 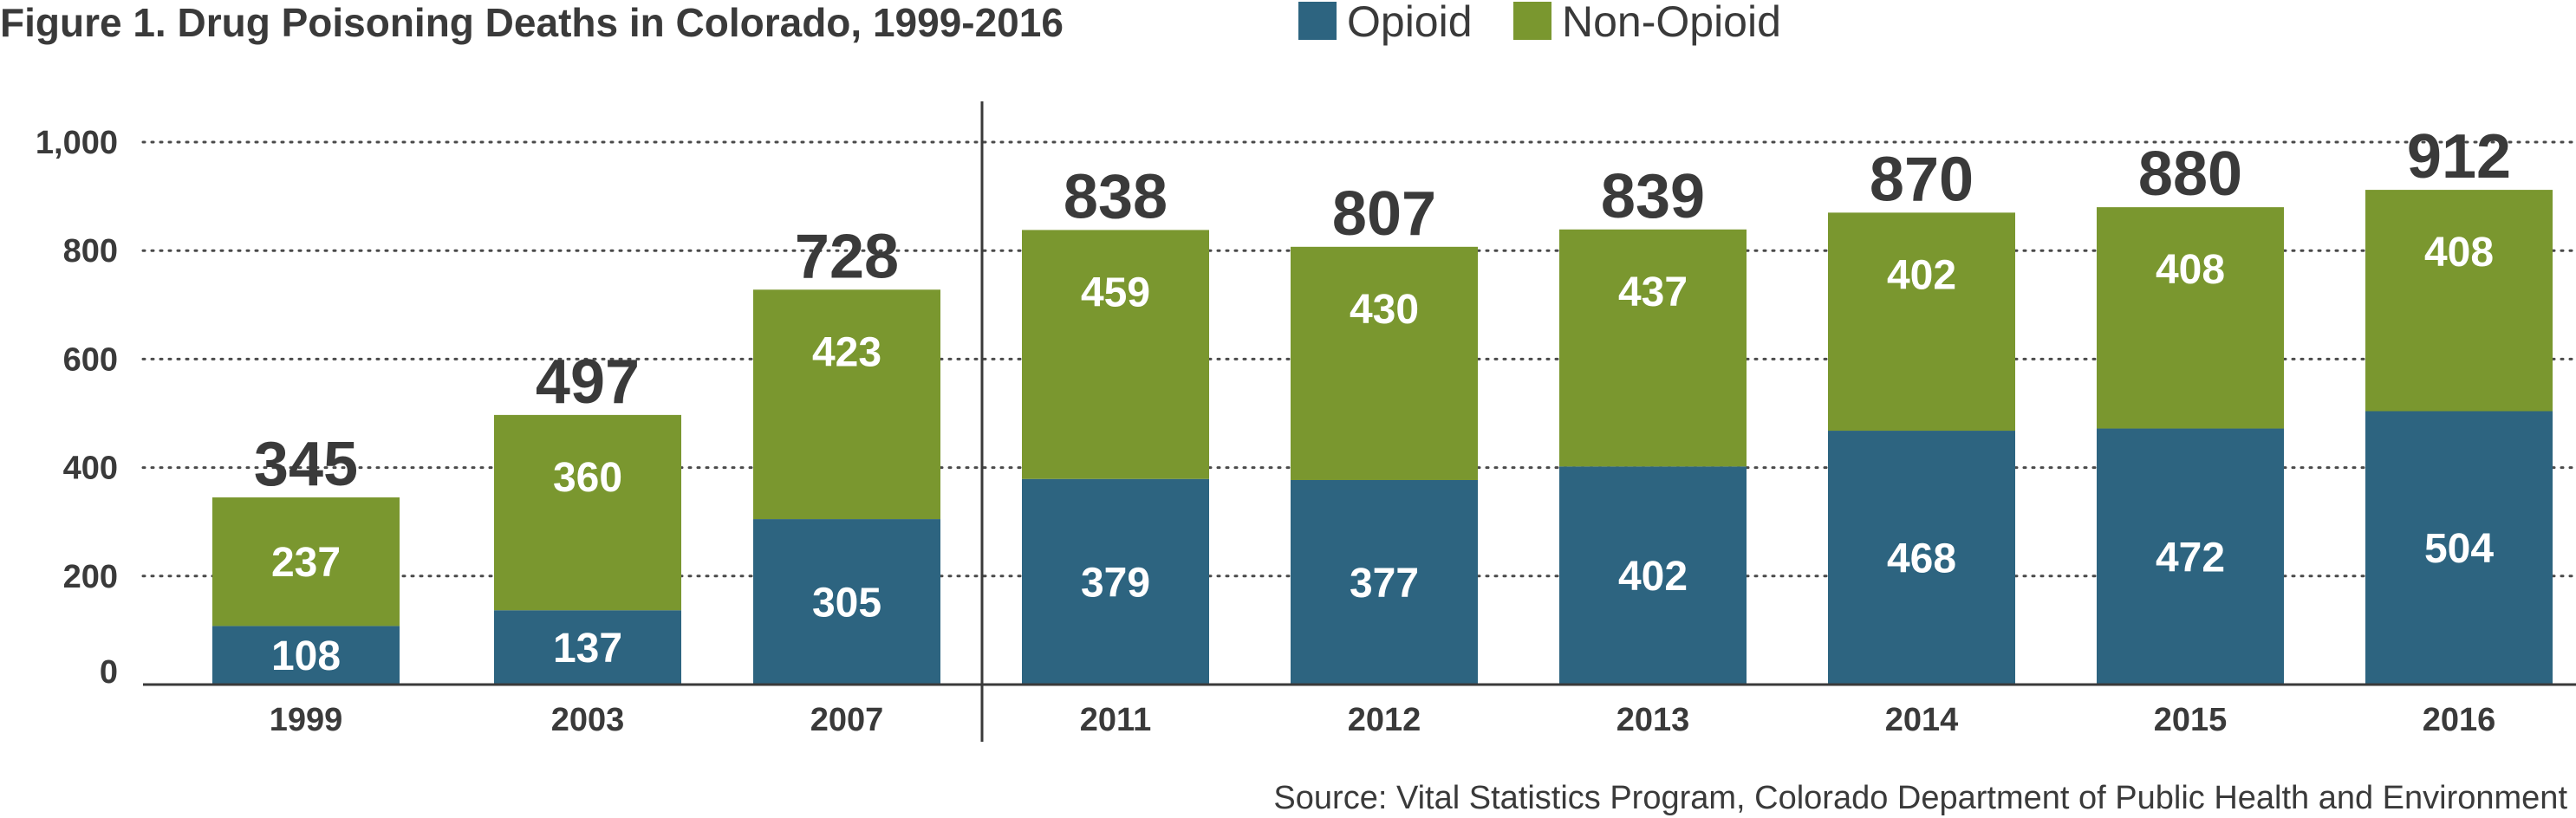 What do you see at coordinates (1317, 21) in the screenshot?
I see `legend-swatch-opioid` at bounding box center [1317, 21].